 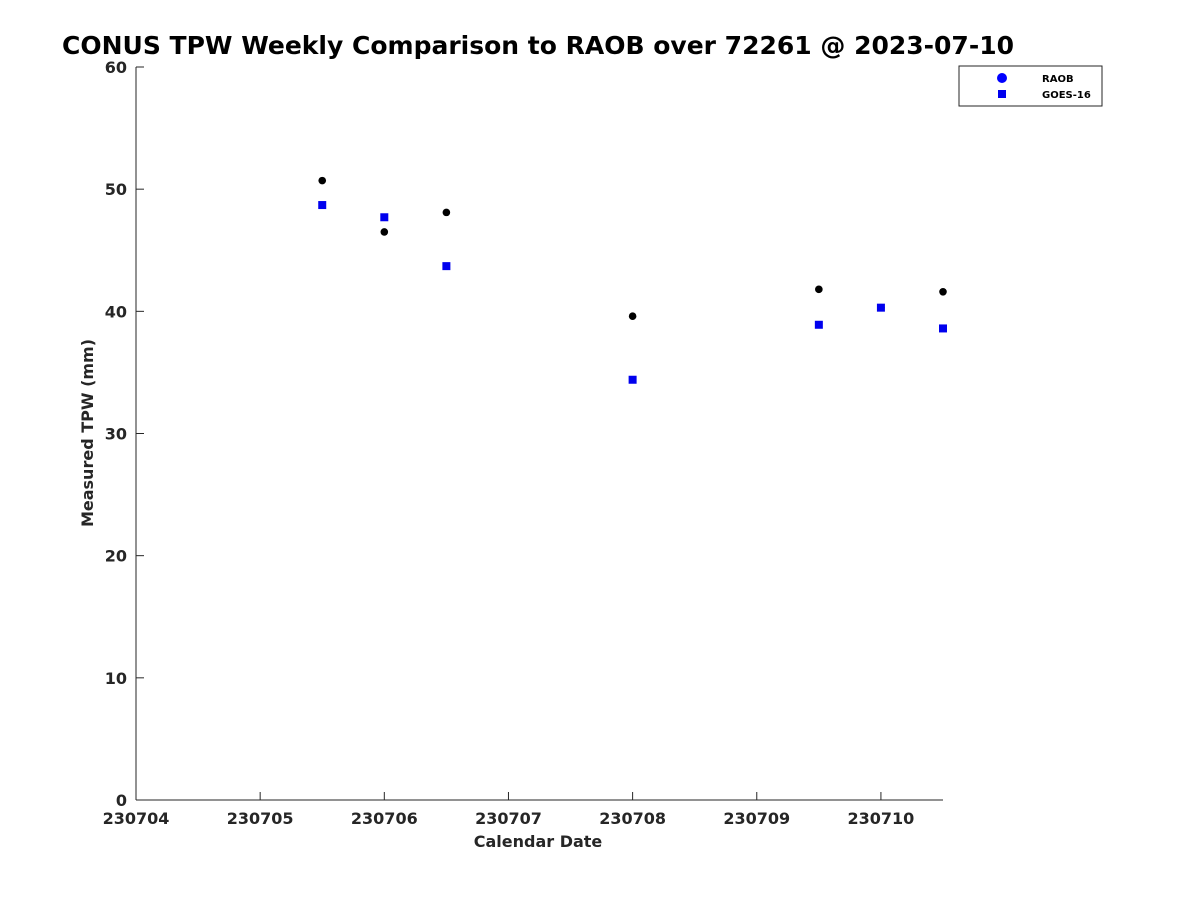 What do you see at coordinates (116, 556) in the screenshot?
I see `y-tick-label: 20` at bounding box center [116, 556].